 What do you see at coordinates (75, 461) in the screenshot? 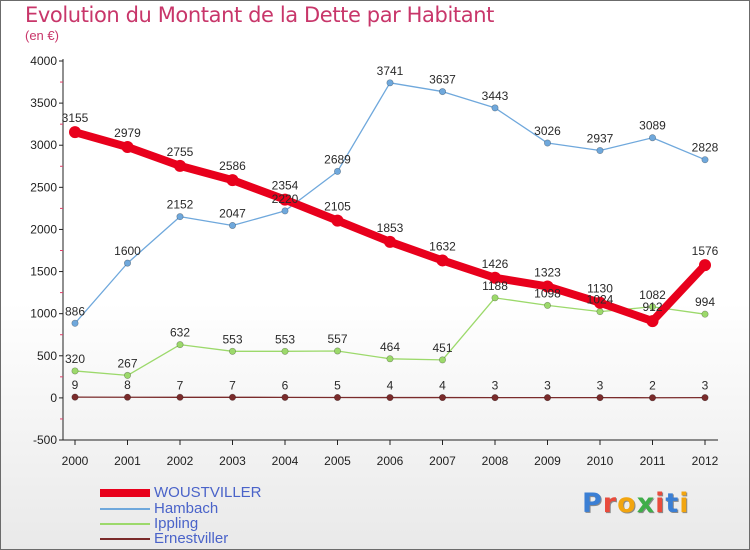
I see `x-tick-label: 2000` at bounding box center [75, 461].